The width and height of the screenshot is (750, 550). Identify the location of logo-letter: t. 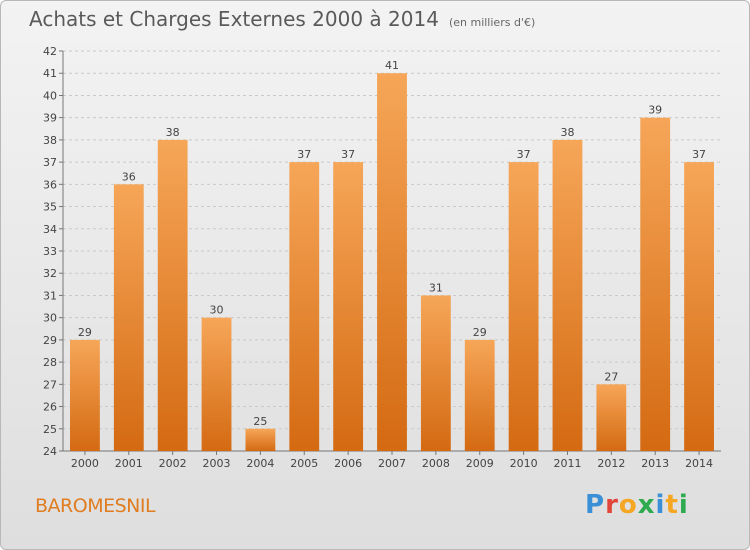
(672, 505).